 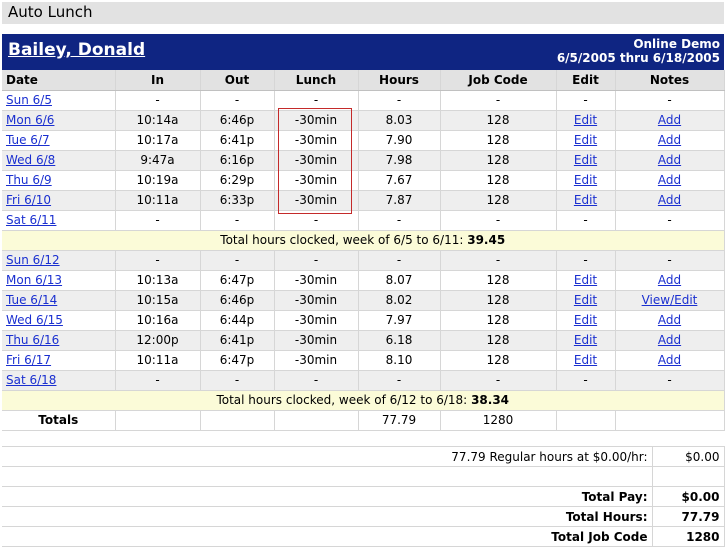 I want to click on table-row: Sun 6/12 - - - - - - -, so click(x=363, y=260).